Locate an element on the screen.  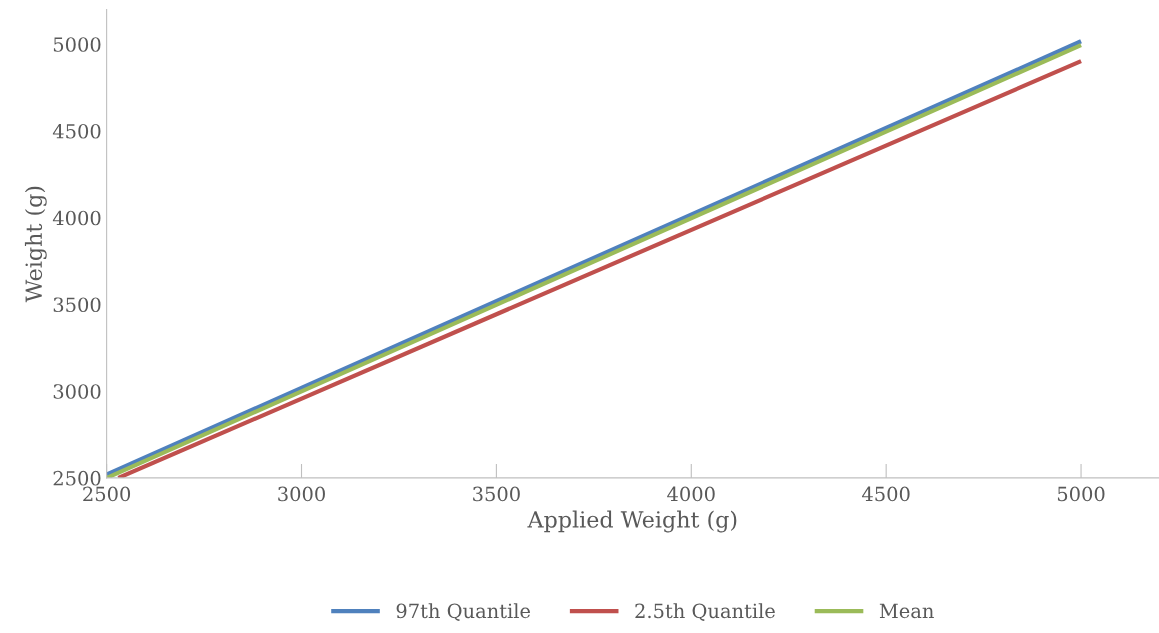
y-tick-label: 4000 is located at coordinates (76, 218).